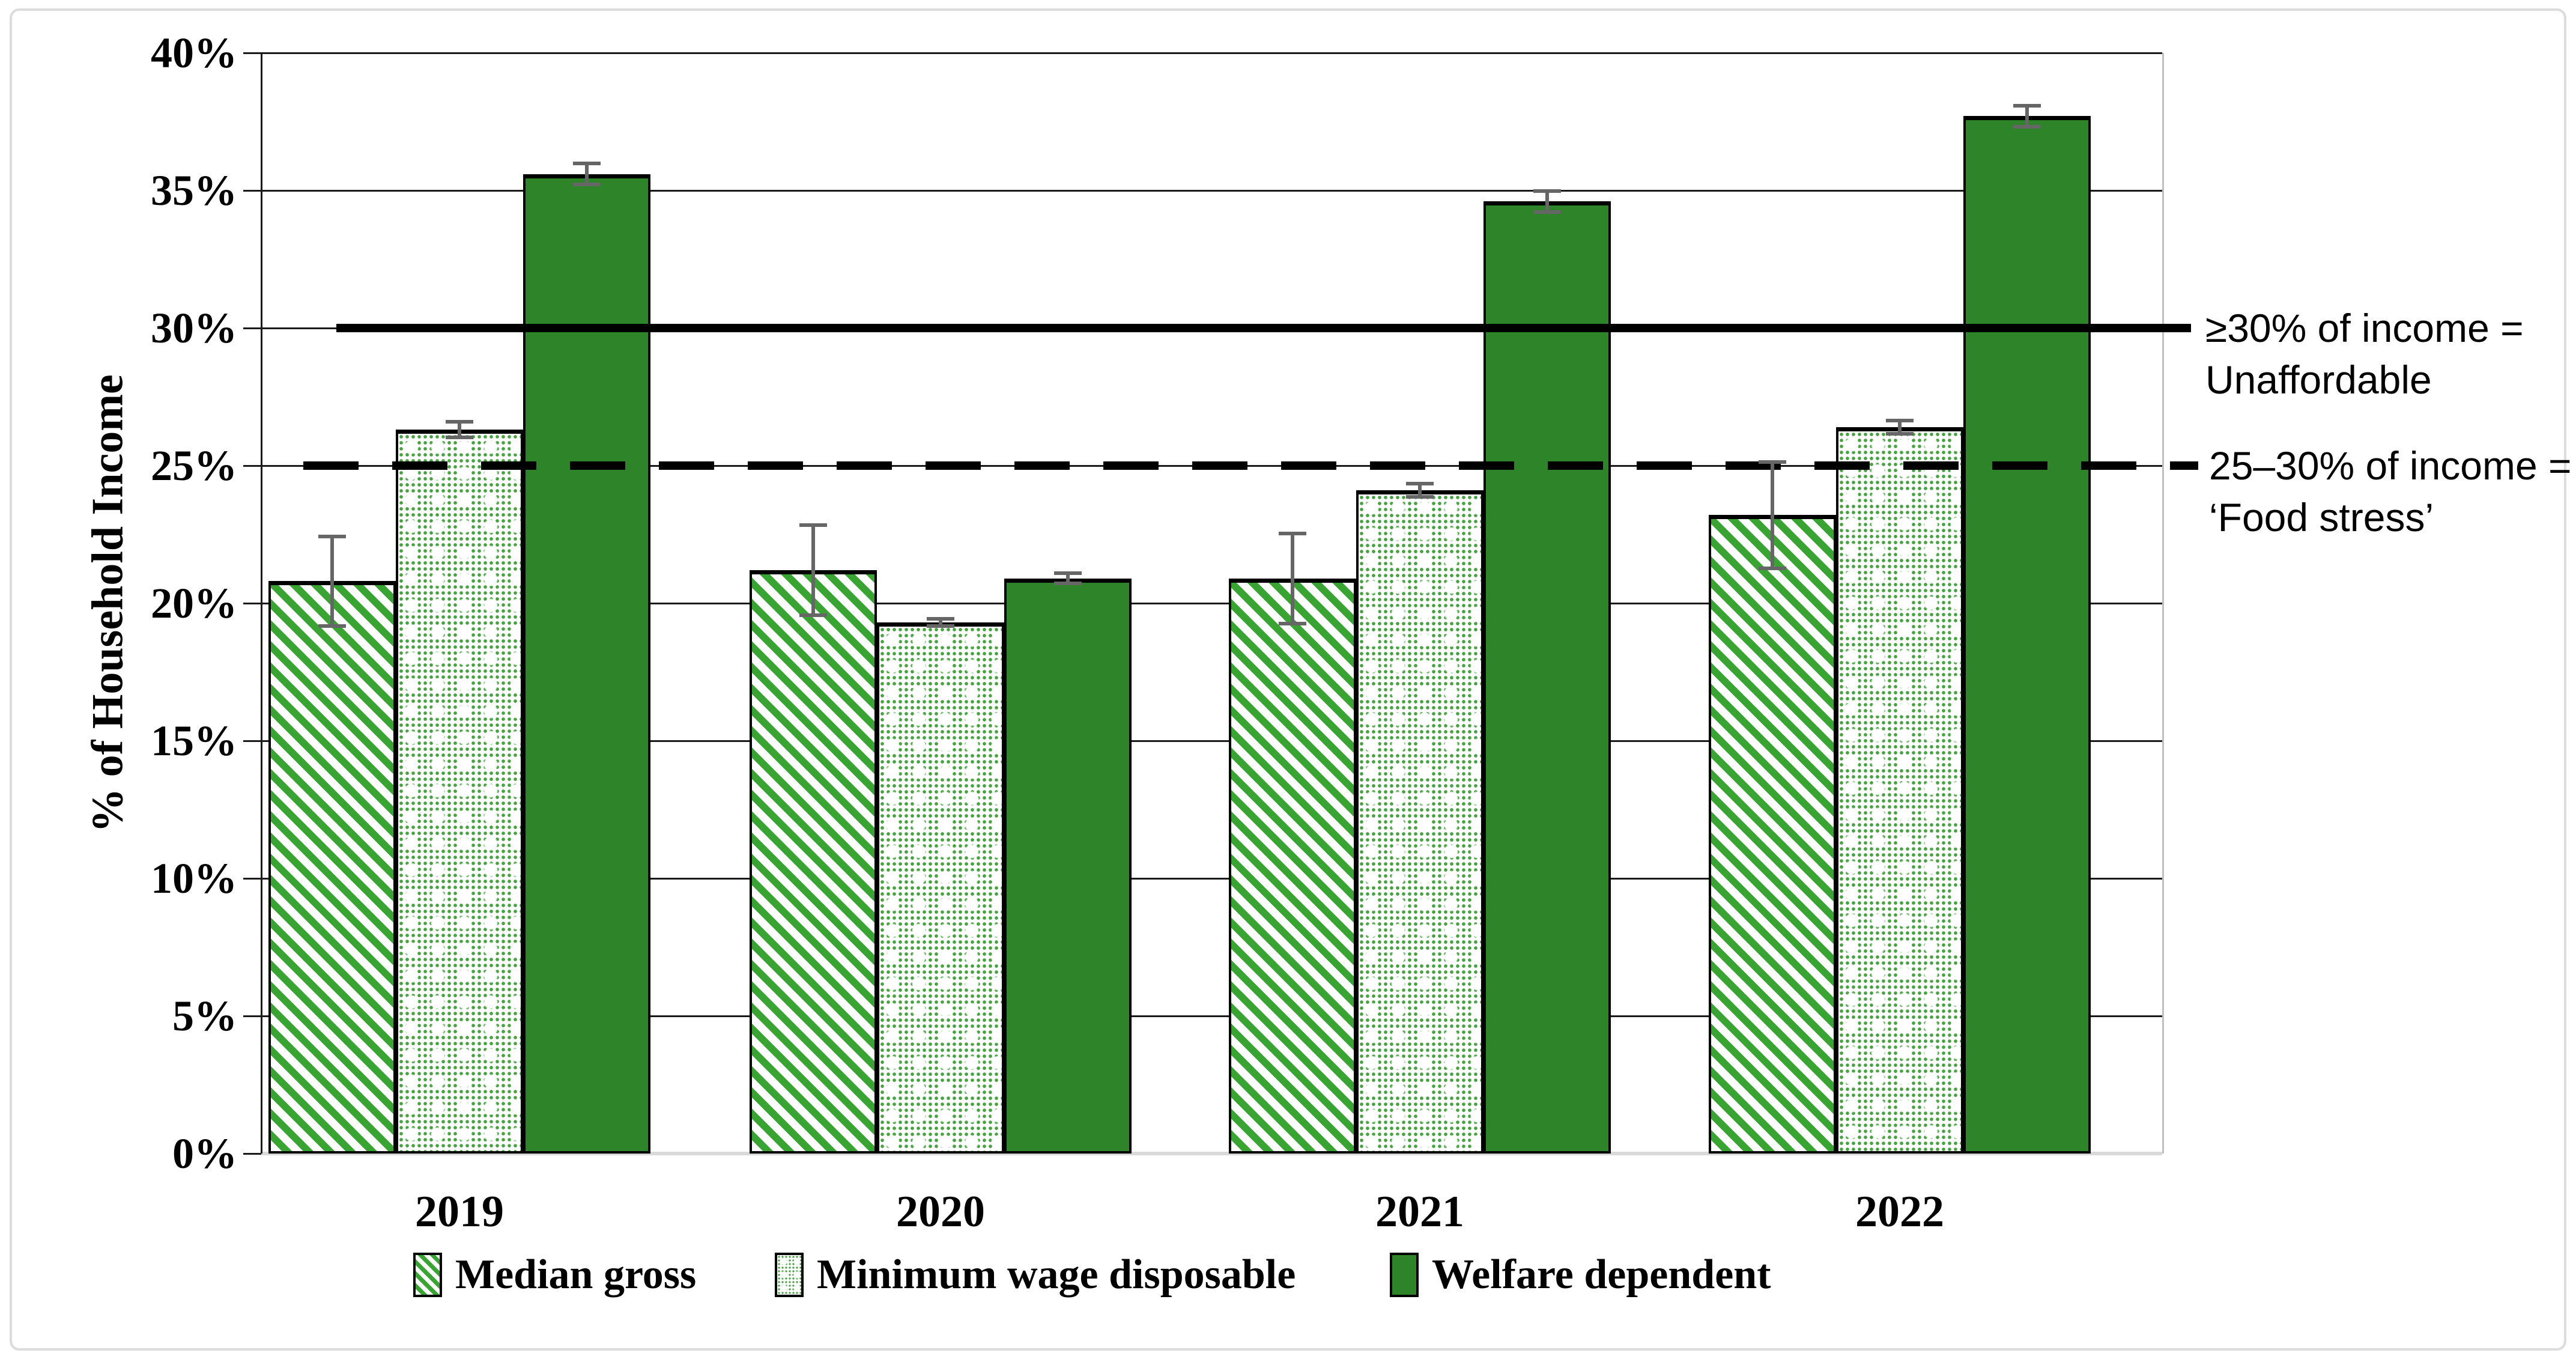 The height and width of the screenshot is (1359, 2576). Describe the element at coordinates (1292, 866) in the screenshot. I see `bar-2021-median-gross` at that location.